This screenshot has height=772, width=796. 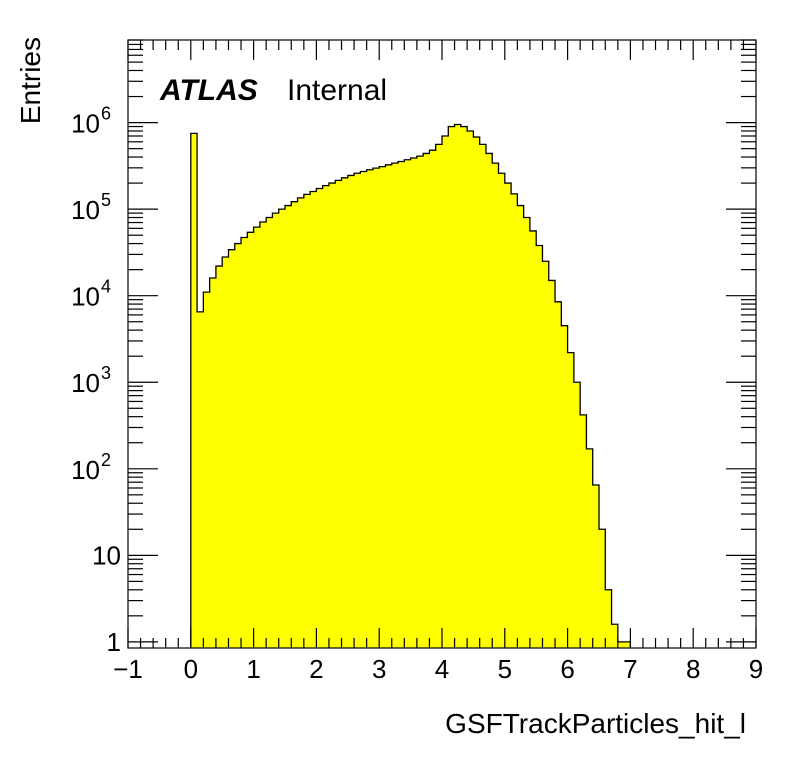 I want to click on x-tick-label: 3, so click(x=379, y=669).